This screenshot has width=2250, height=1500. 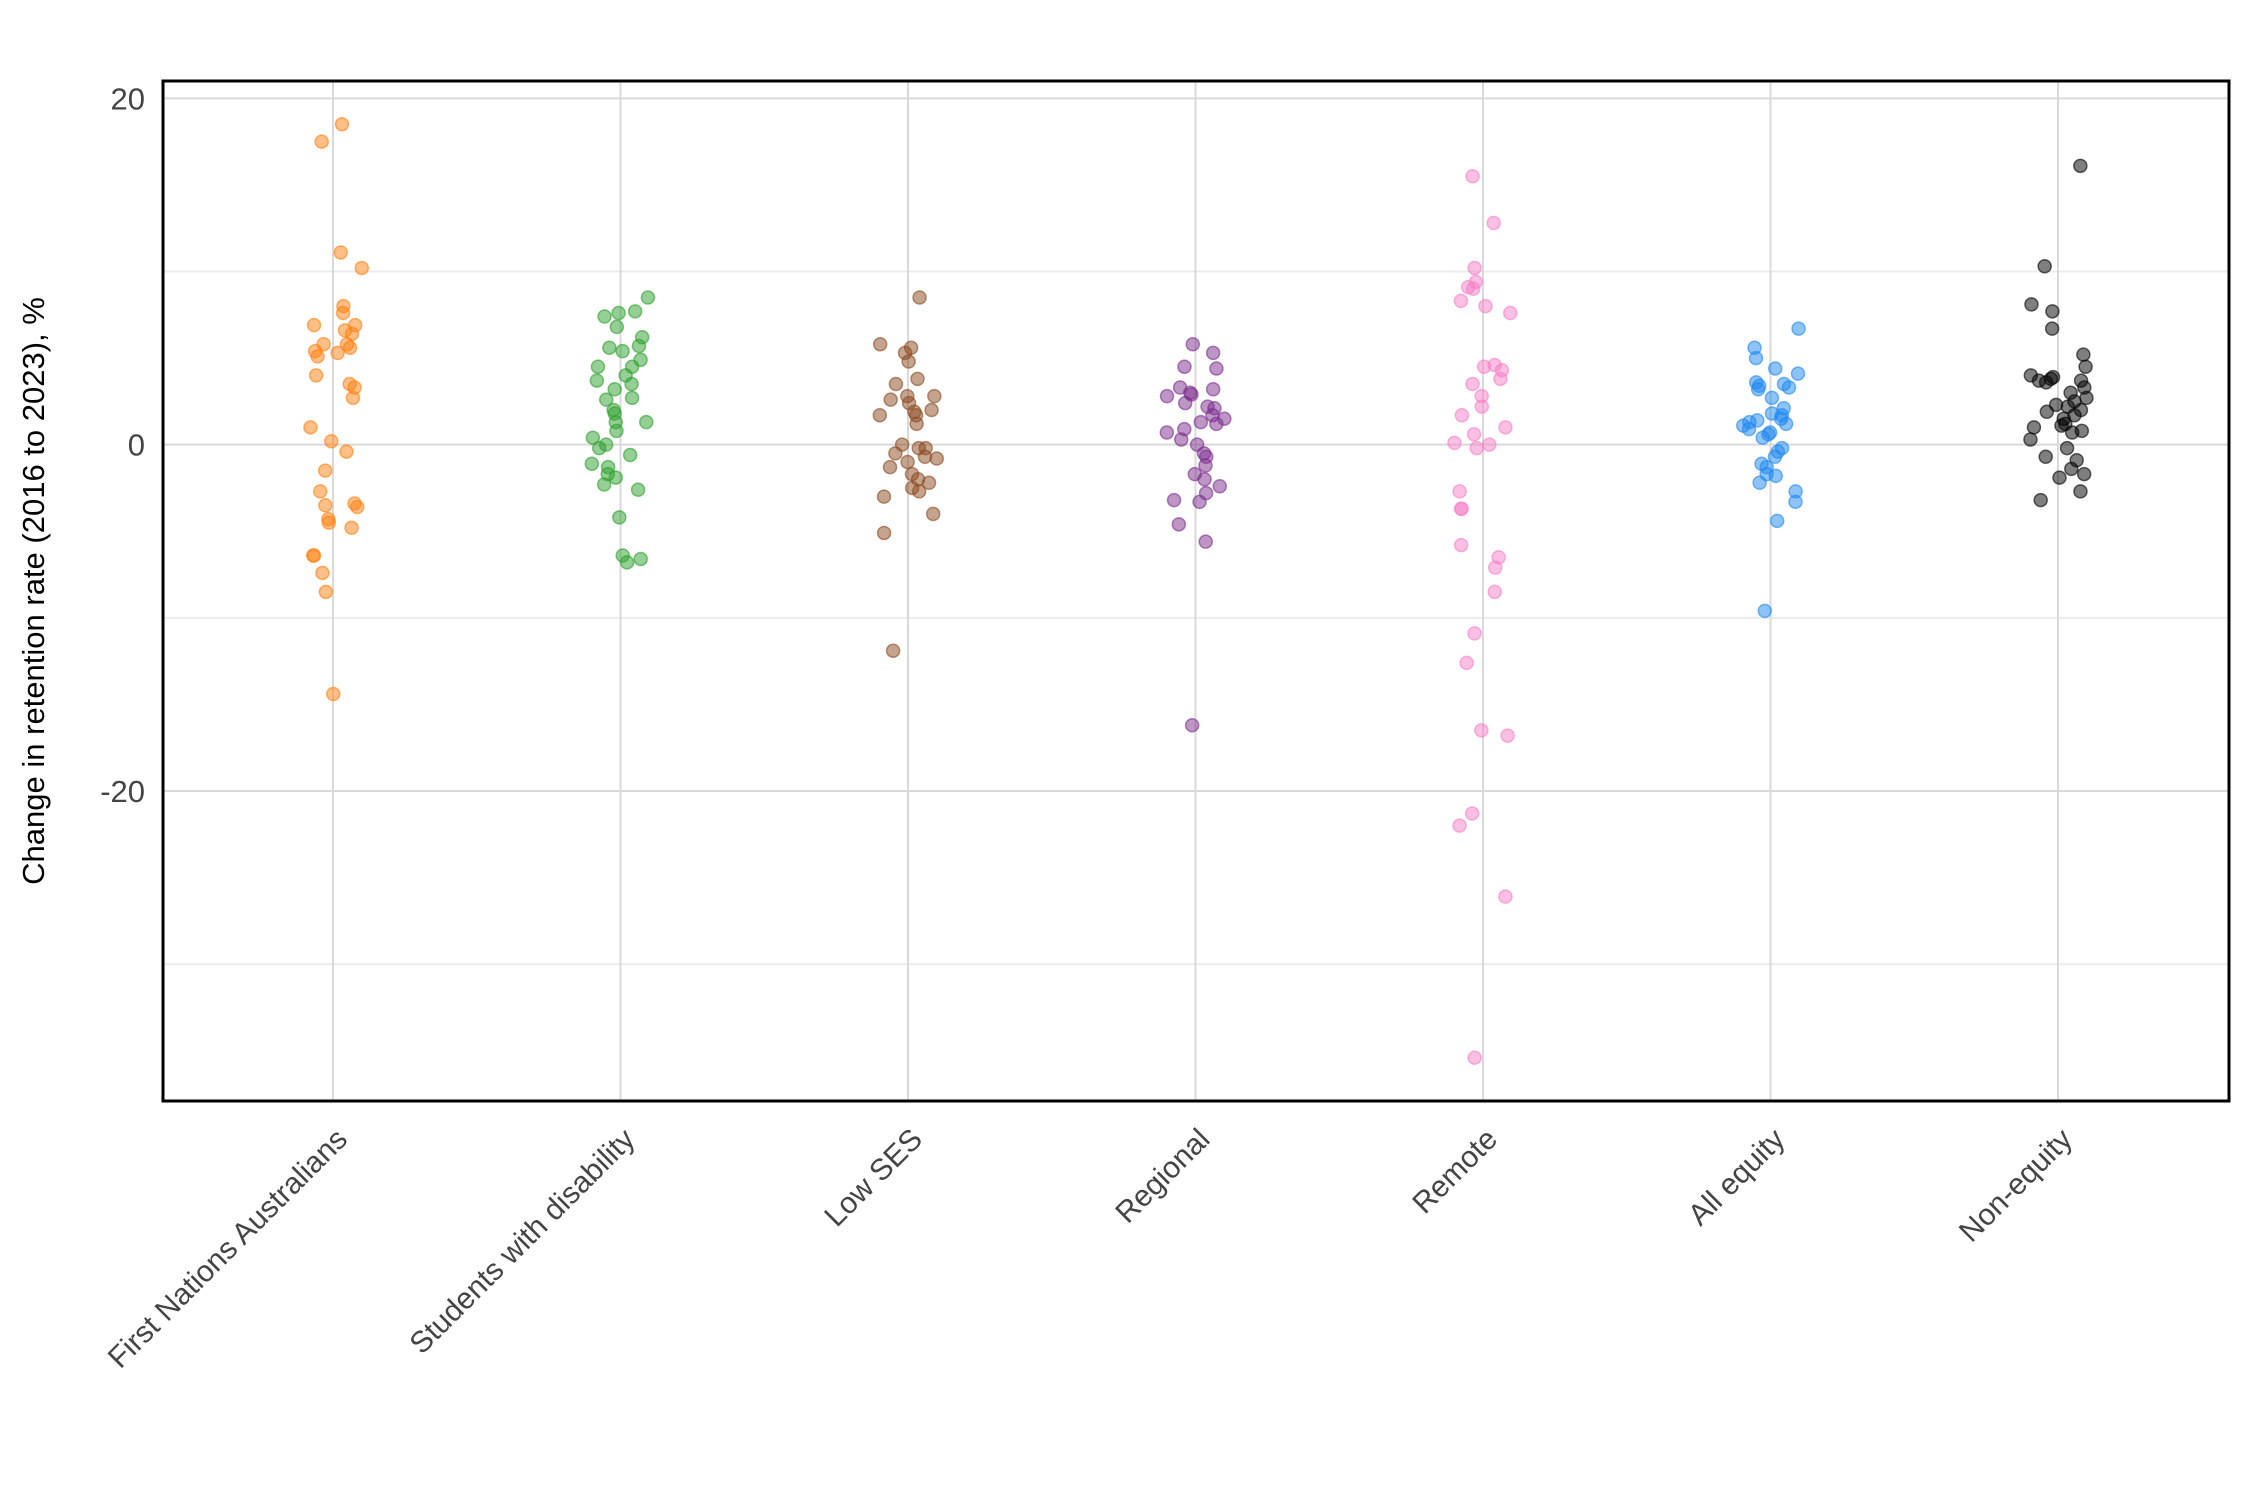 I want to click on series-regional, so click(x=1195, y=534).